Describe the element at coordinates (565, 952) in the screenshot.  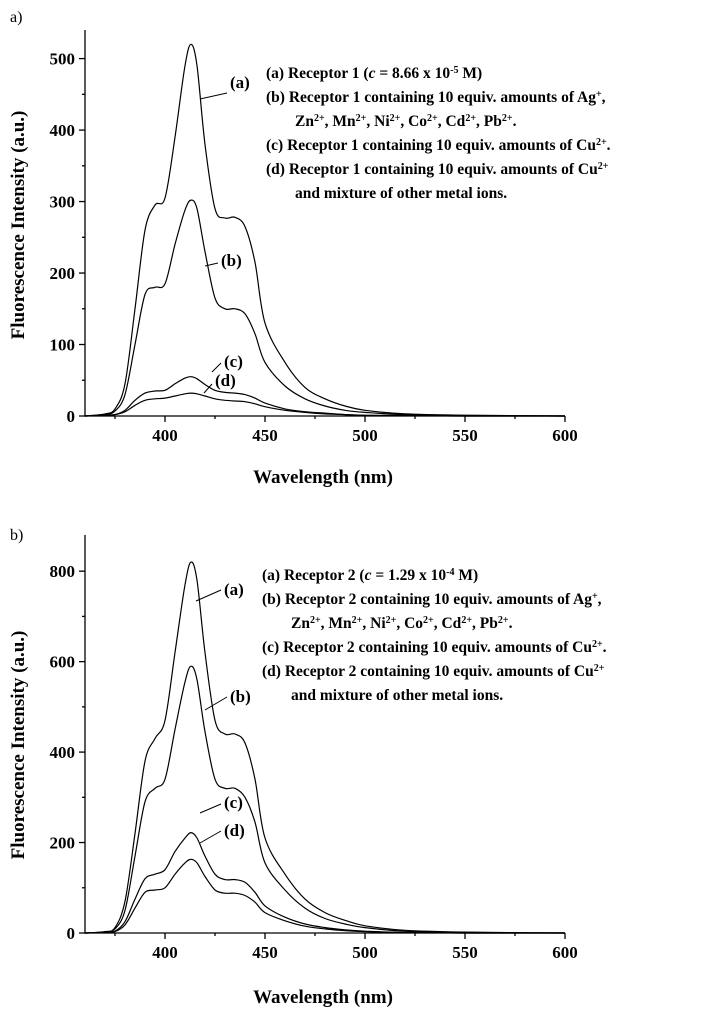
I see `x-tick-label: 600` at that location.